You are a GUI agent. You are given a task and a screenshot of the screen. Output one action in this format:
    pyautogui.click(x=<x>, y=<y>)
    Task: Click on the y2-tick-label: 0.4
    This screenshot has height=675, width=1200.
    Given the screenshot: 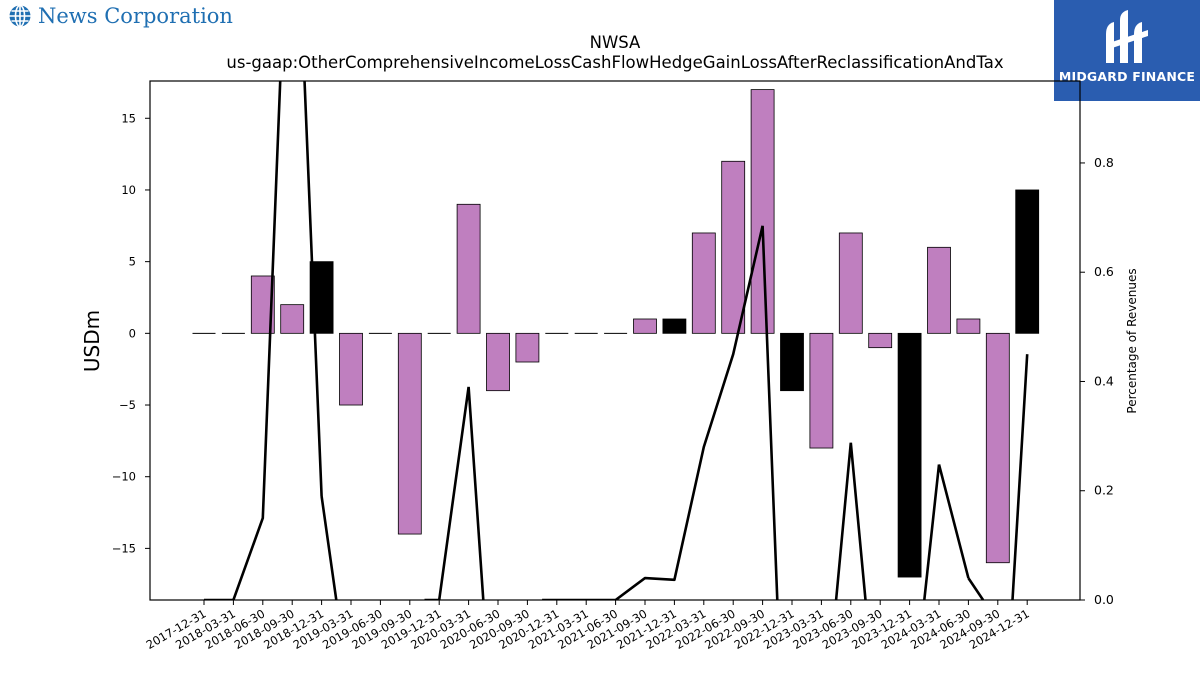 What is the action you would take?
    pyautogui.click(x=1104, y=380)
    